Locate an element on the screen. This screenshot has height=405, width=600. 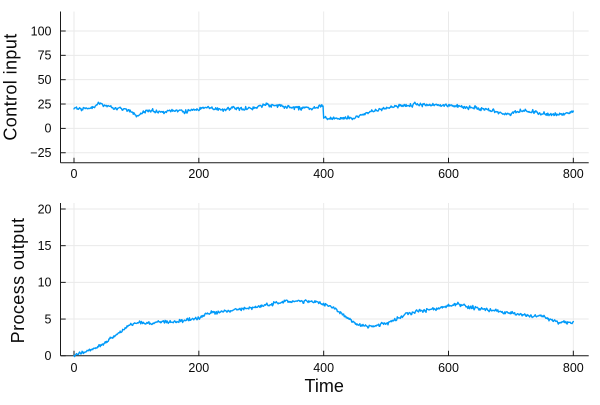
svg-text: 100 is located at coordinates (41, 31).